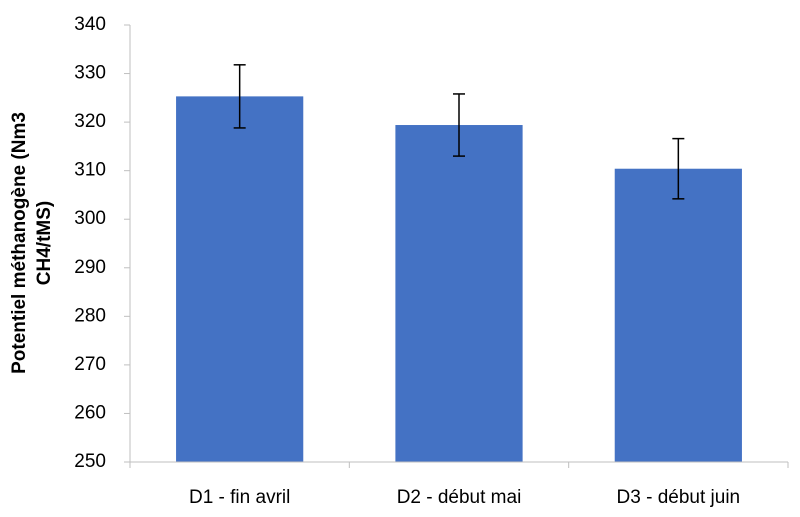 Image resolution: width=800 pixels, height=517 pixels. I want to click on y-tick-label: 280, so click(90, 315).